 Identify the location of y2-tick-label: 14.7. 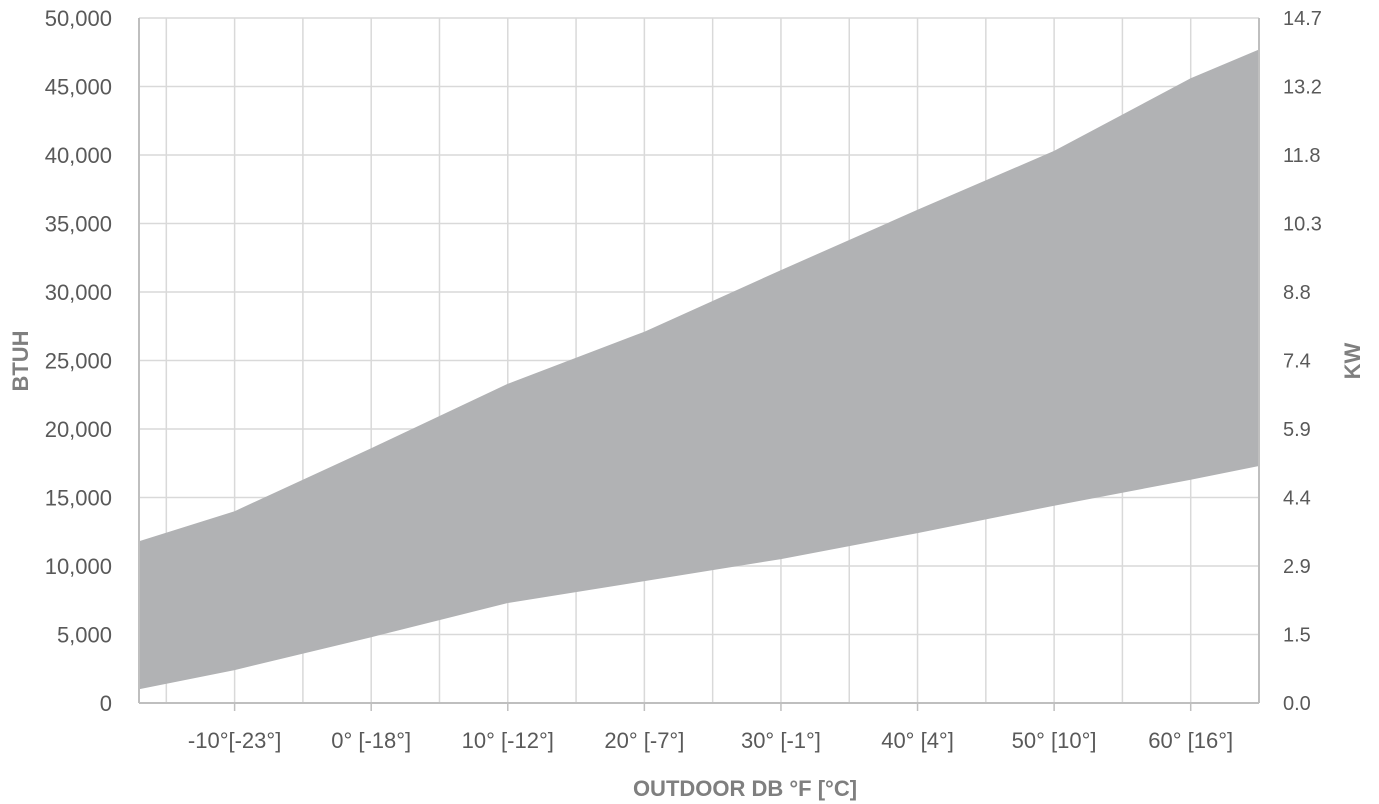
(1302, 19).